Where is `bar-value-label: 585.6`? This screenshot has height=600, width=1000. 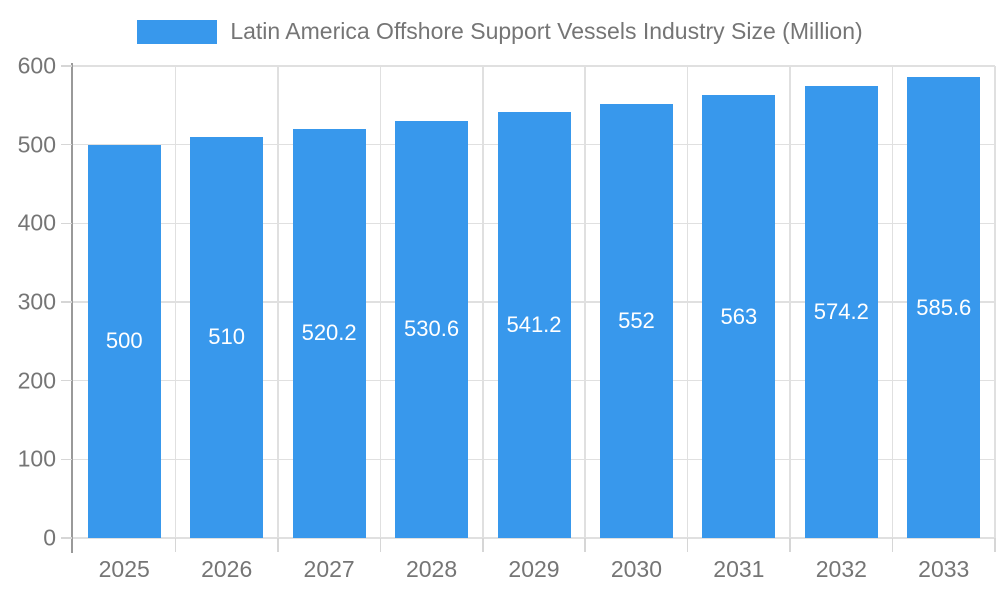
bar-value-label: 585.6 is located at coordinates (944, 307).